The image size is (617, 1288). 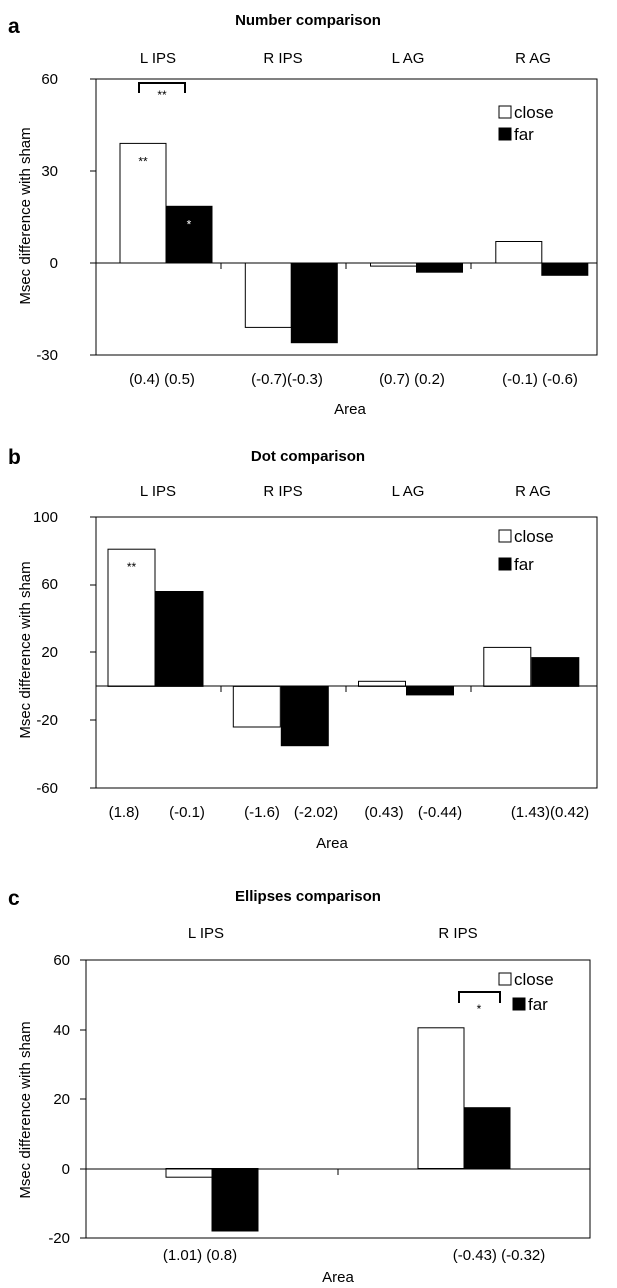 I want to click on panel-a-legend-close-swatch, so click(x=505, y=112).